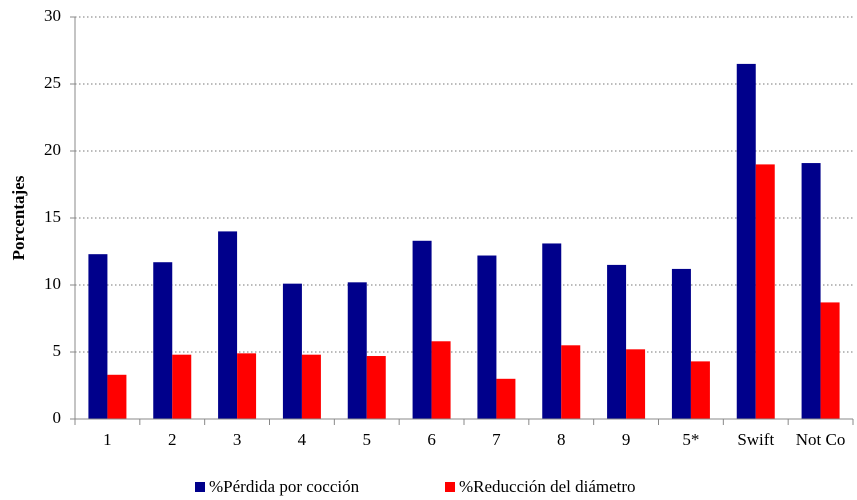 The height and width of the screenshot is (500, 857). I want to click on x-tick-label: 6, so click(431, 439).